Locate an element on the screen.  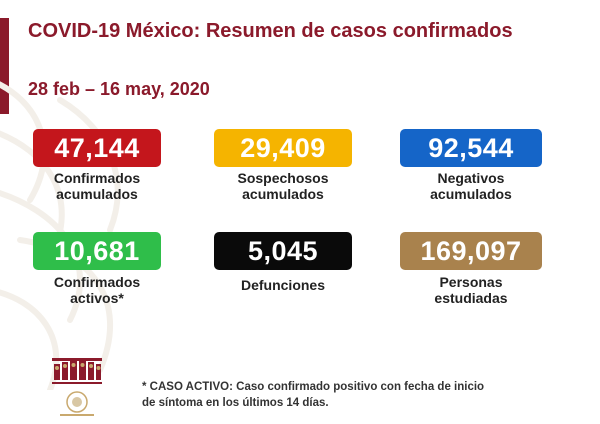
stat-value: 169,097 is located at coordinates (471, 250).